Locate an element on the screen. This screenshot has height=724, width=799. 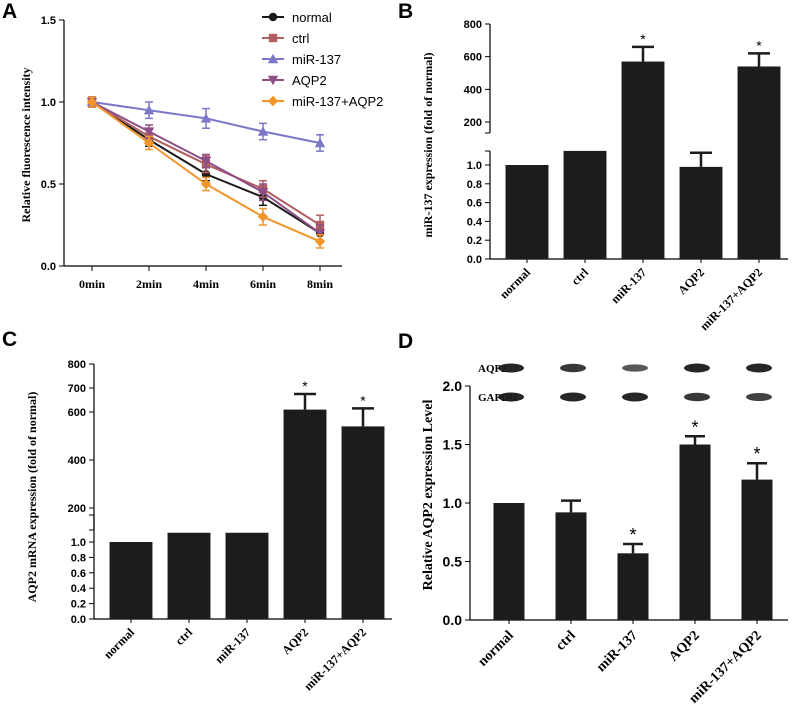
panel-d-ytick-label: 0.5 is located at coordinates (453, 562).